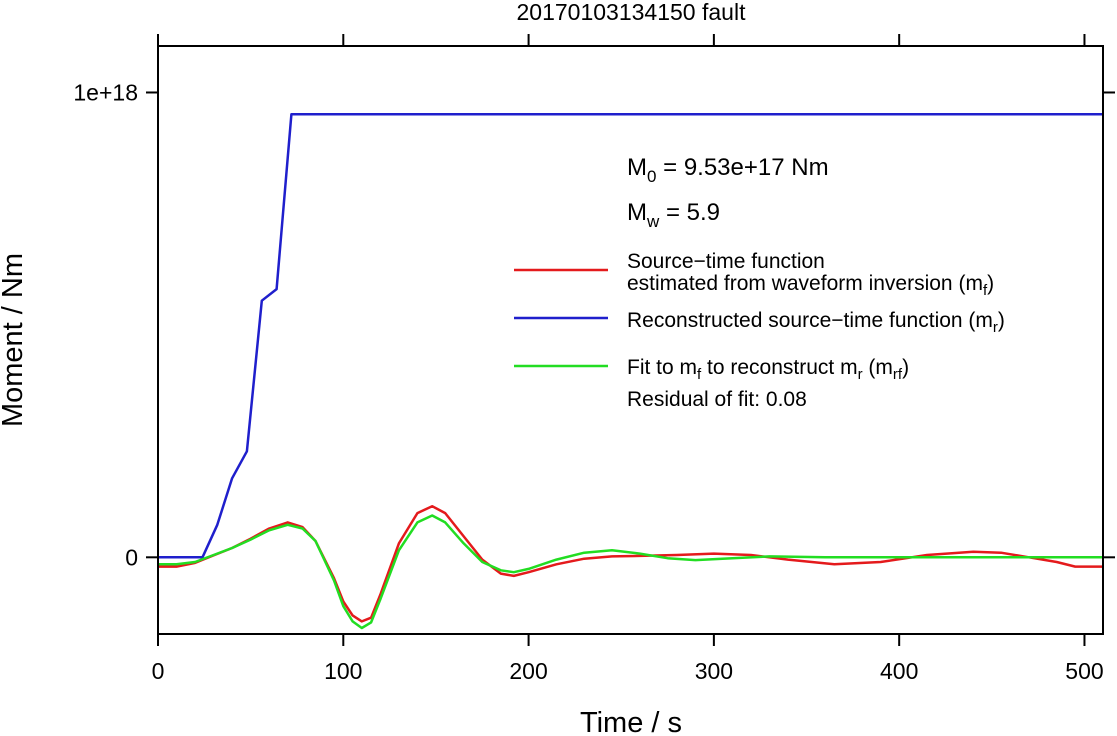 The width and height of the screenshot is (1117, 736). I want to click on y-axis-label: Moment / Nm, so click(14, 340).